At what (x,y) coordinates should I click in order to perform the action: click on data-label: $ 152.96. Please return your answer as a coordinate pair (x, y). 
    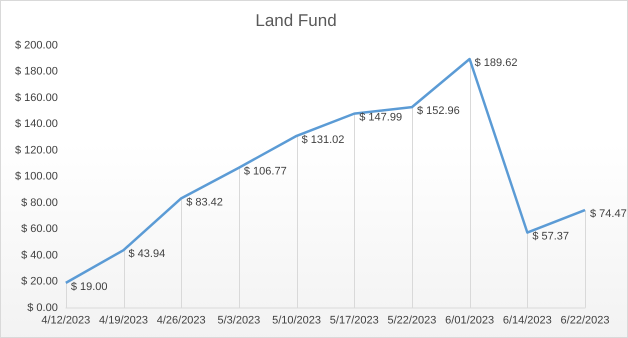
    Looking at the image, I should click on (438, 111).